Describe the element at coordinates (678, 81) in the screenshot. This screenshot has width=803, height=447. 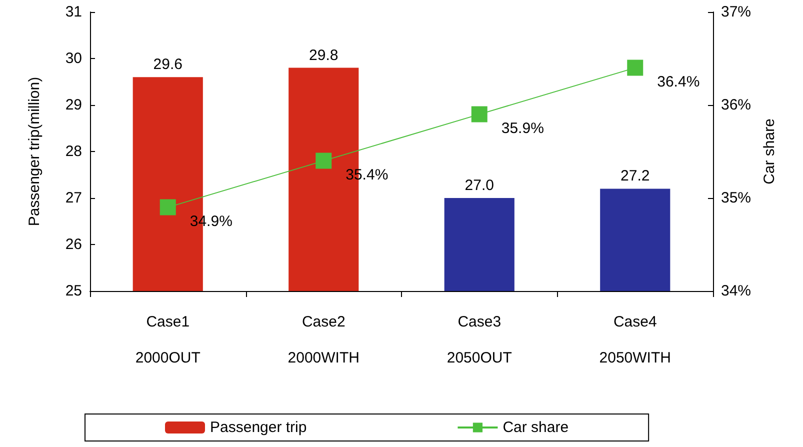
I see `data-label: 36.4%` at that location.